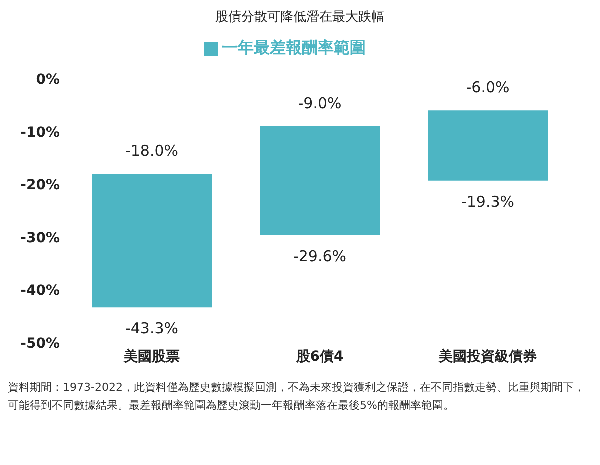 This screenshot has width=600, height=465. What do you see at coordinates (40, 132) in the screenshot?
I see `y-tick-label: -10%` at bounding box center [40, 132].